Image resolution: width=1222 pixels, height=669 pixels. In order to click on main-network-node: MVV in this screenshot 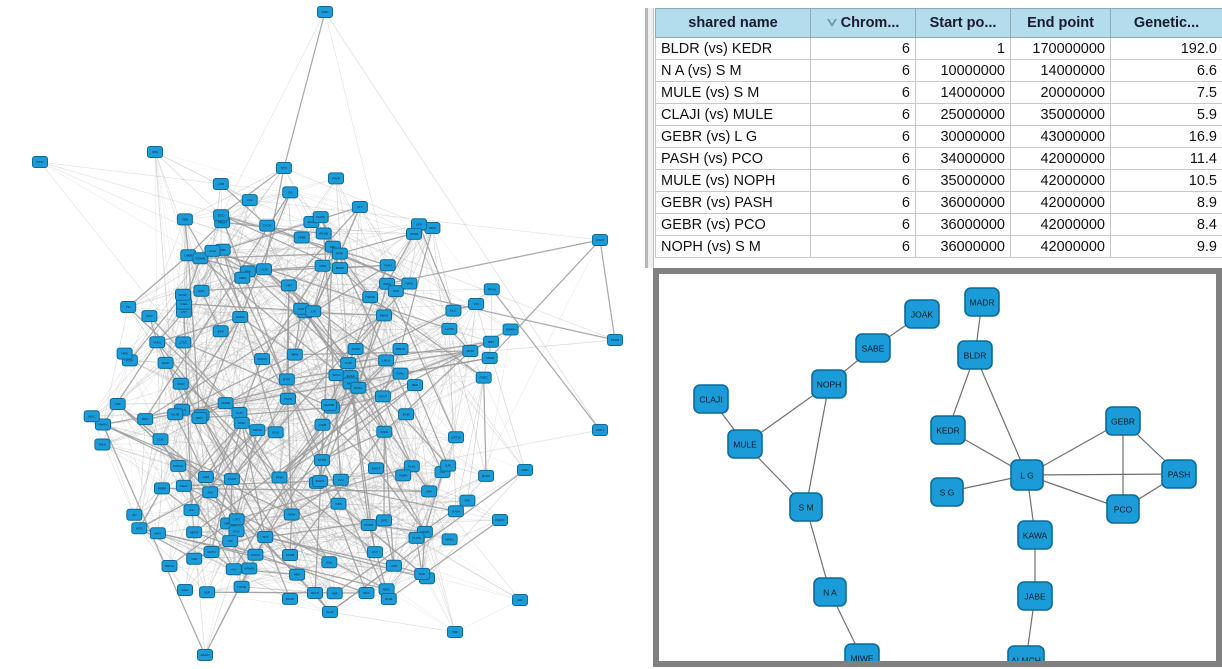, I will do `click(157, 533)`.